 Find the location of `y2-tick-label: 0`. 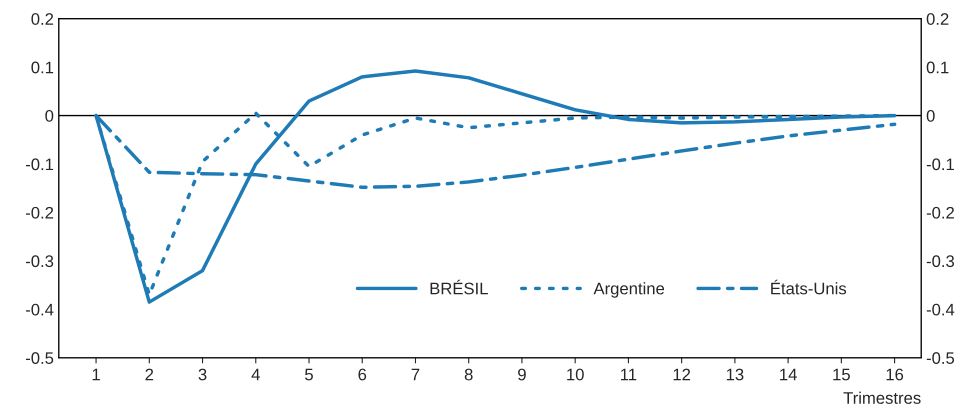

y2-tick-label: 0 is located at coordinates (930, 116).